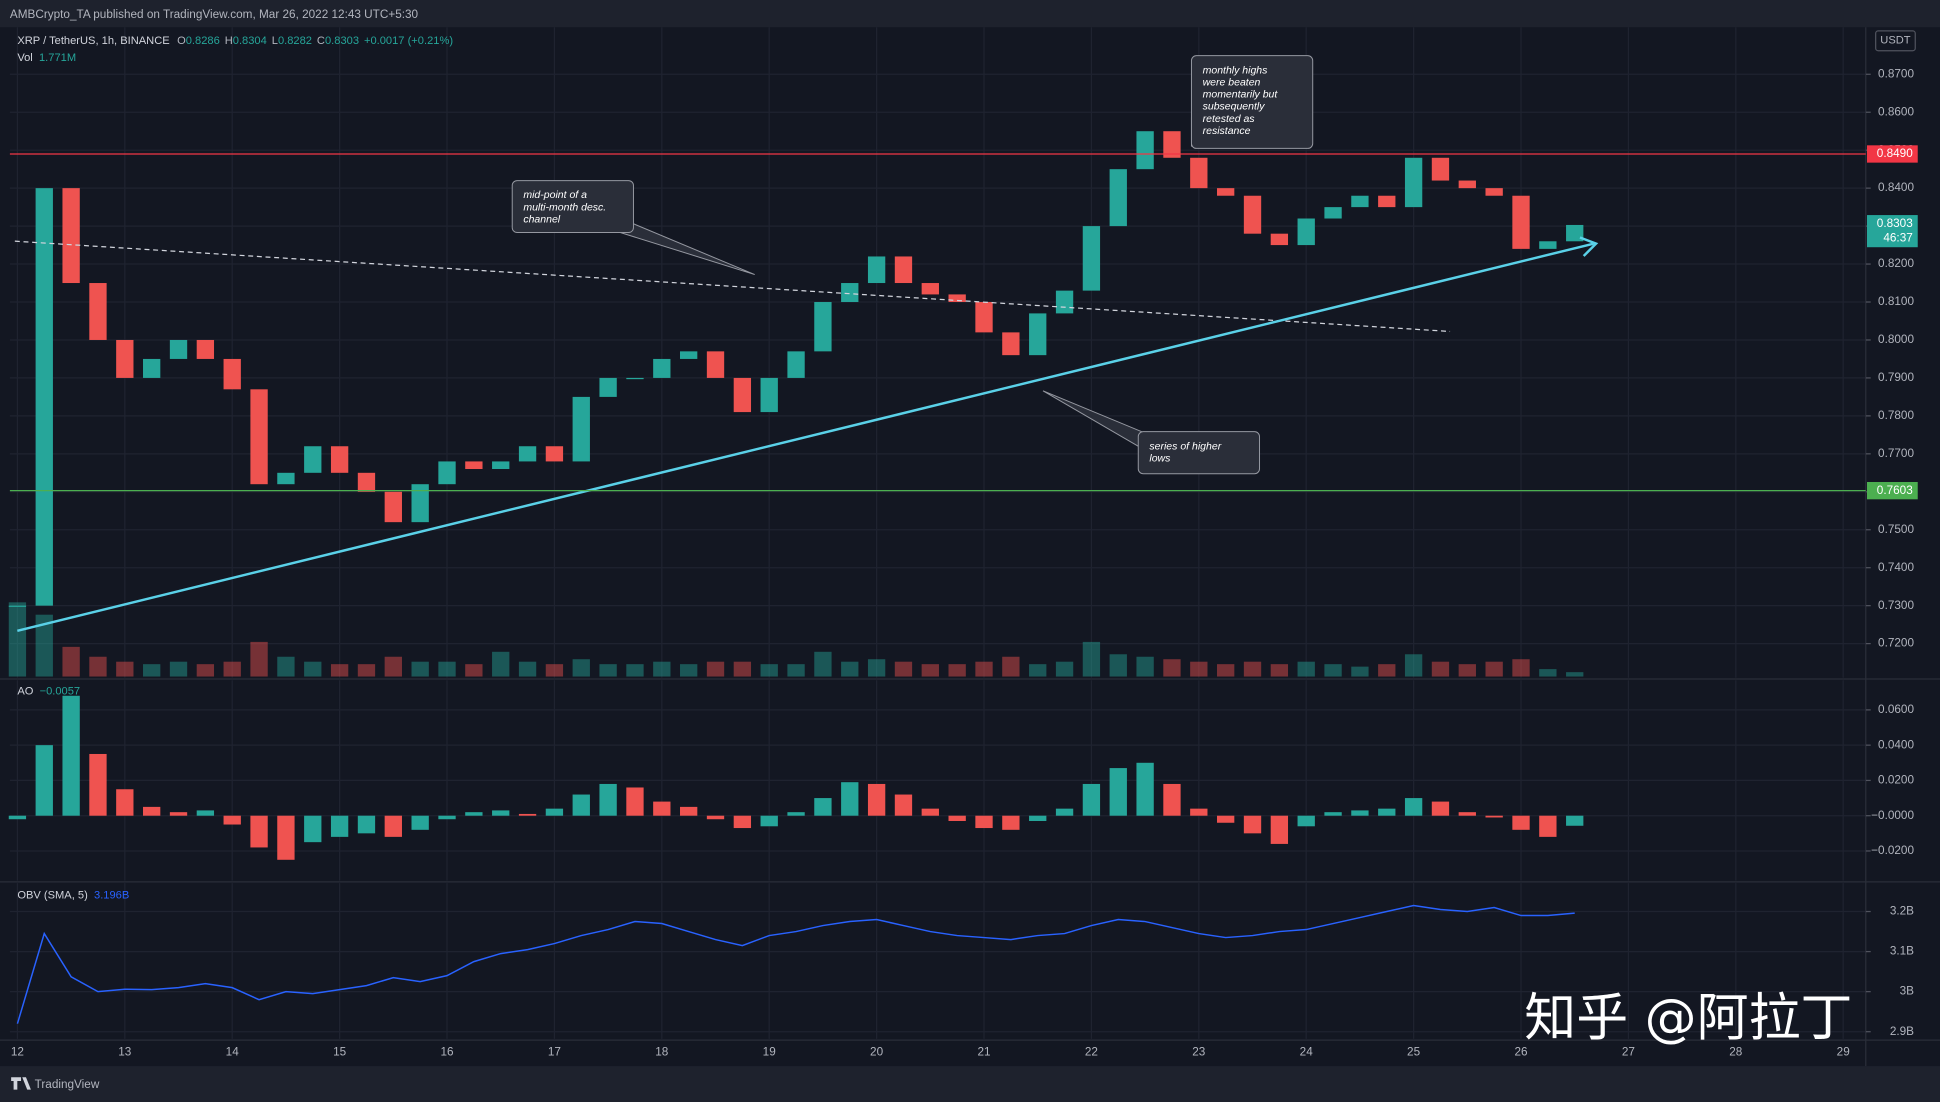  What do you see at coordinates (1688, 1019) in the screenshot?
I see `watermark: 知乎 @阿拉丁` at bounding box center [1688, 1019].